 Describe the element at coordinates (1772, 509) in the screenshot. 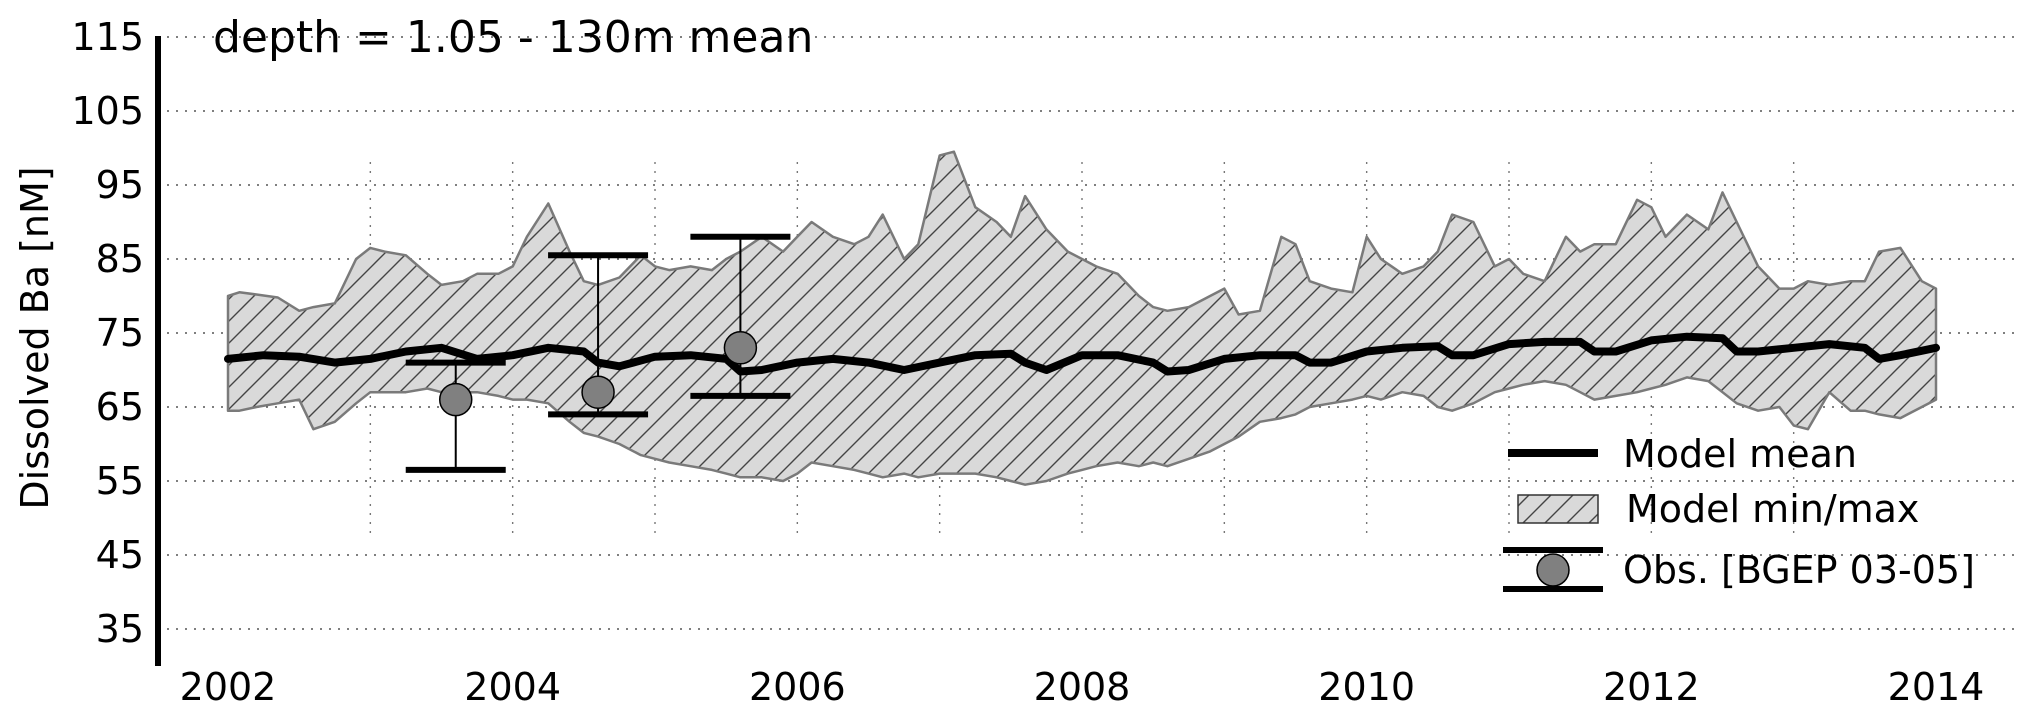

I see `legend-band-label: Model min/max` at that location.